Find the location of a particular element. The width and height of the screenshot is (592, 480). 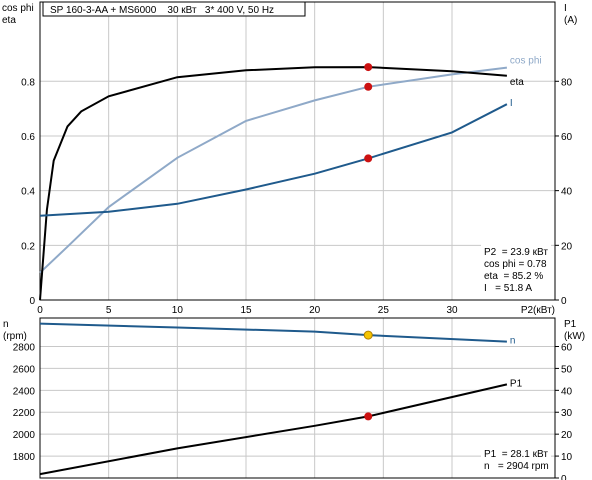

title-box is located at coordinates (174, 9).